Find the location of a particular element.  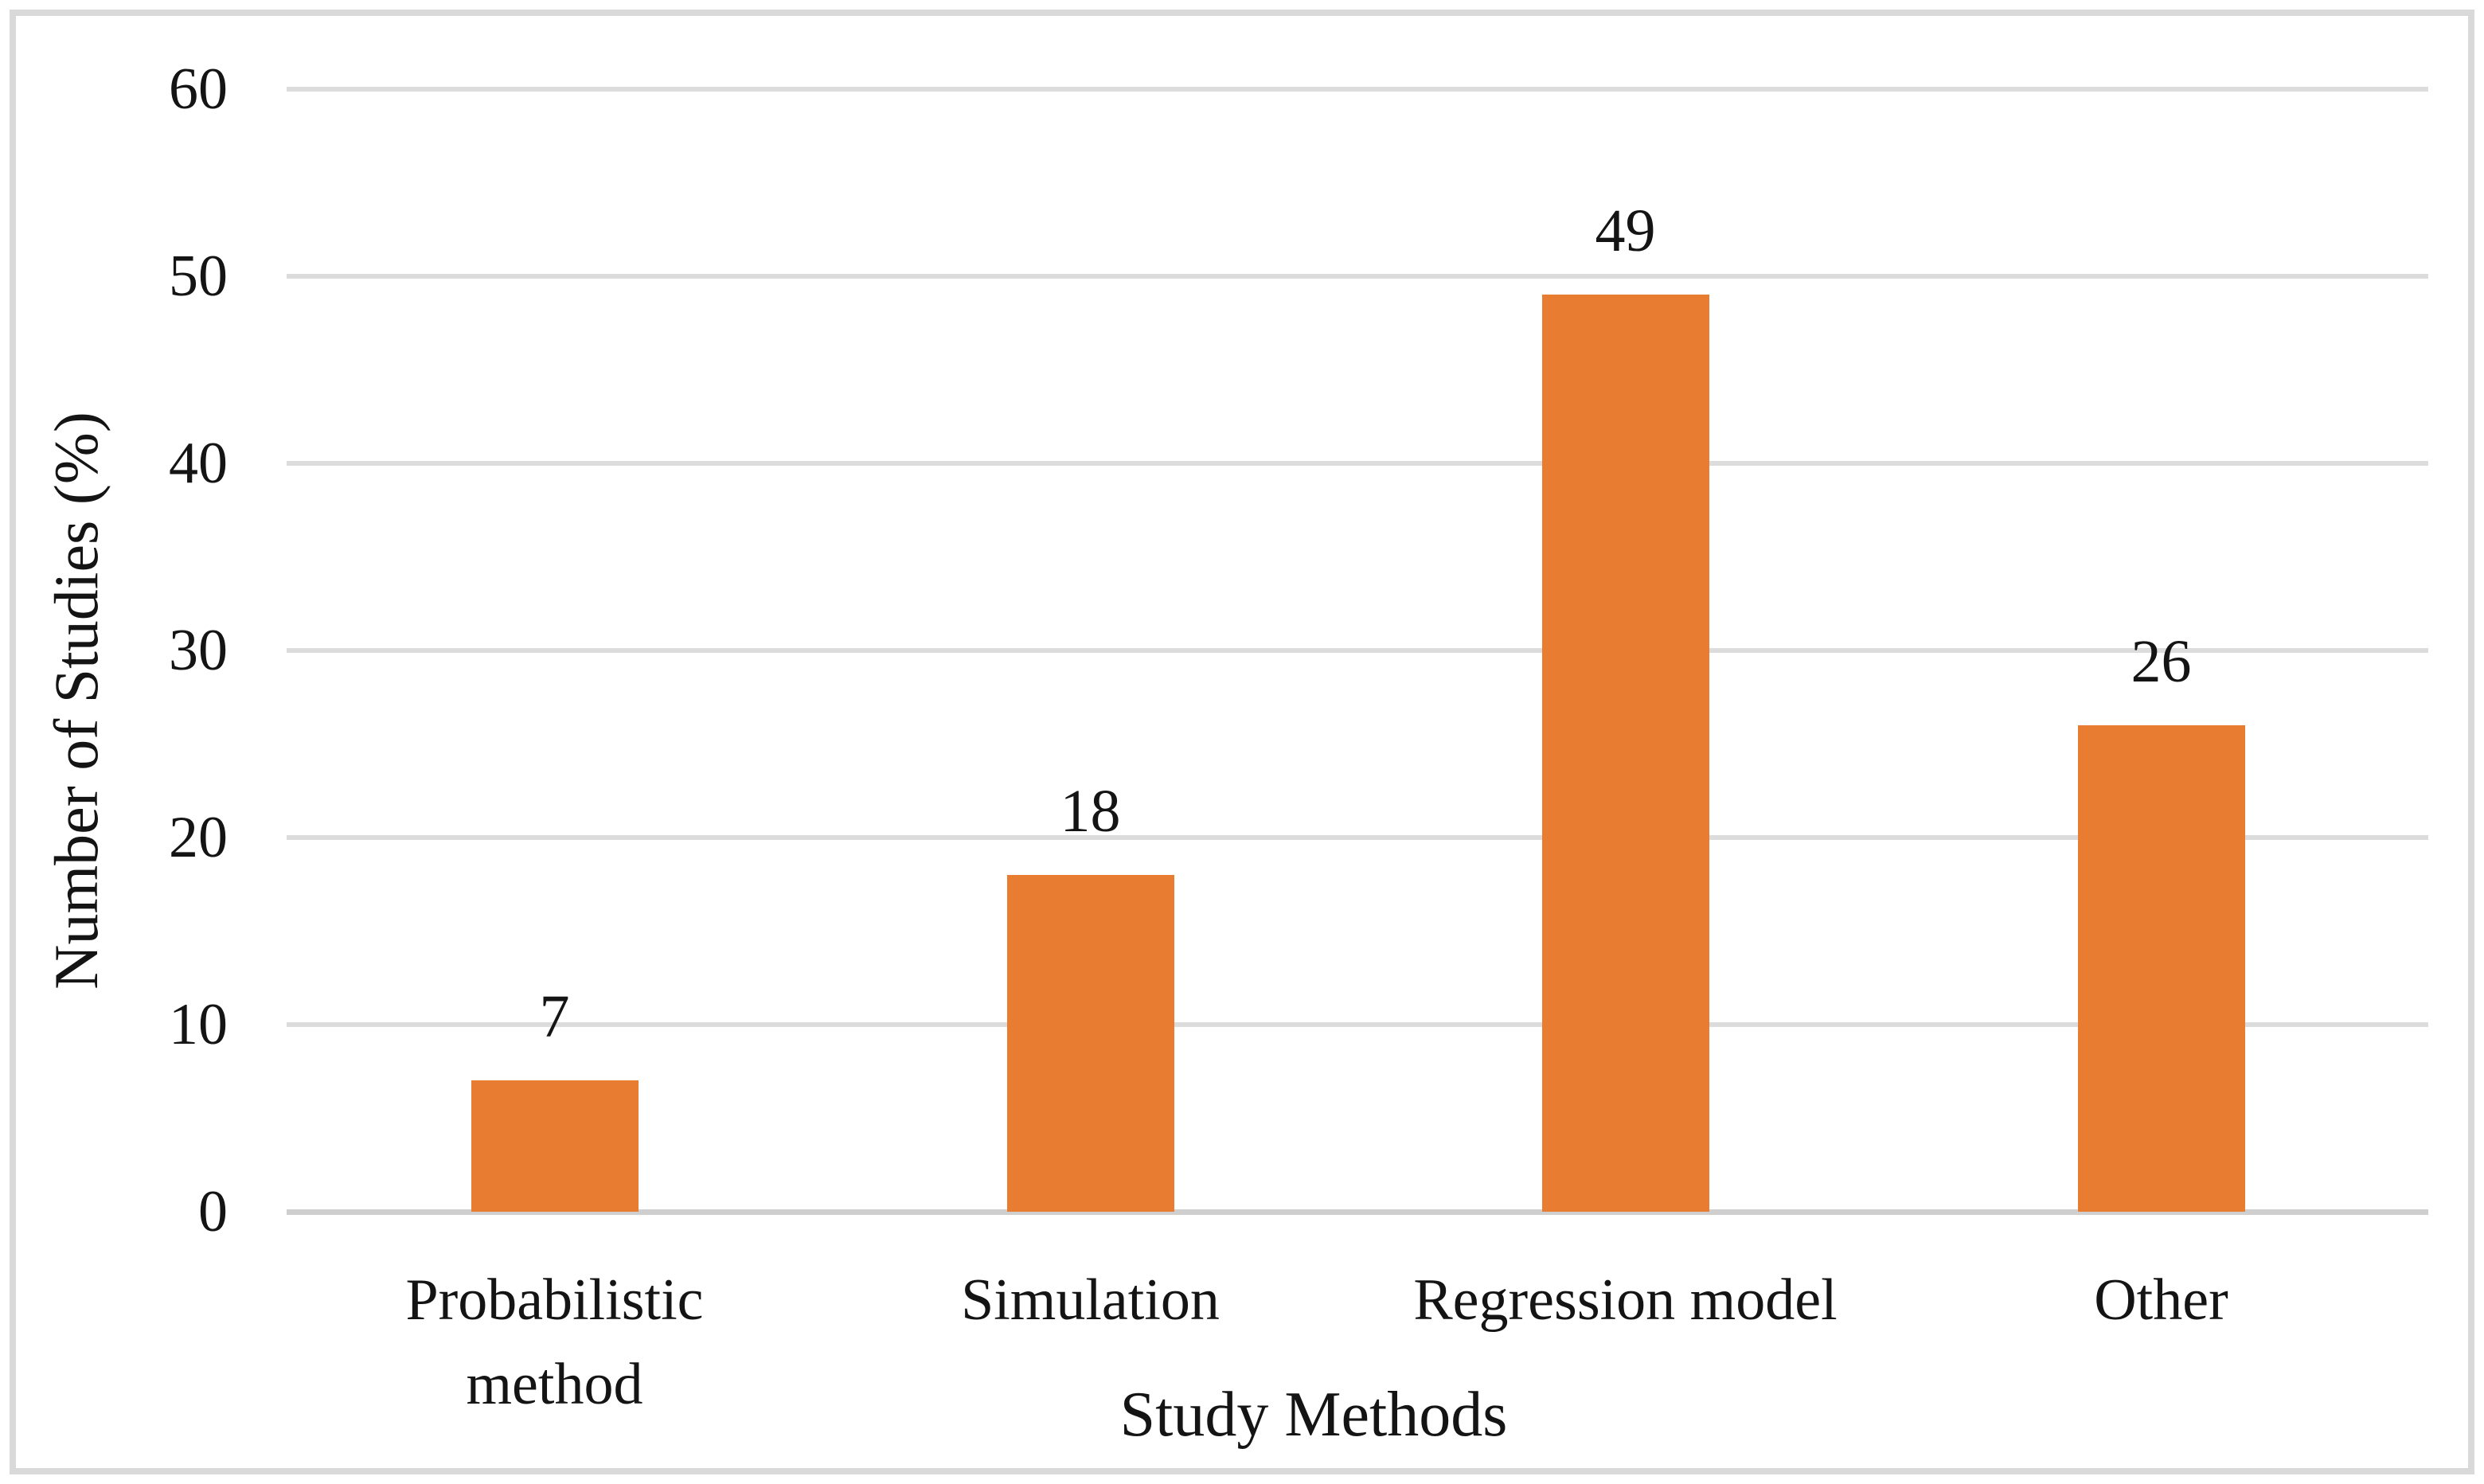

x-tick-label: Other is located at coordinates (2161, 1300).